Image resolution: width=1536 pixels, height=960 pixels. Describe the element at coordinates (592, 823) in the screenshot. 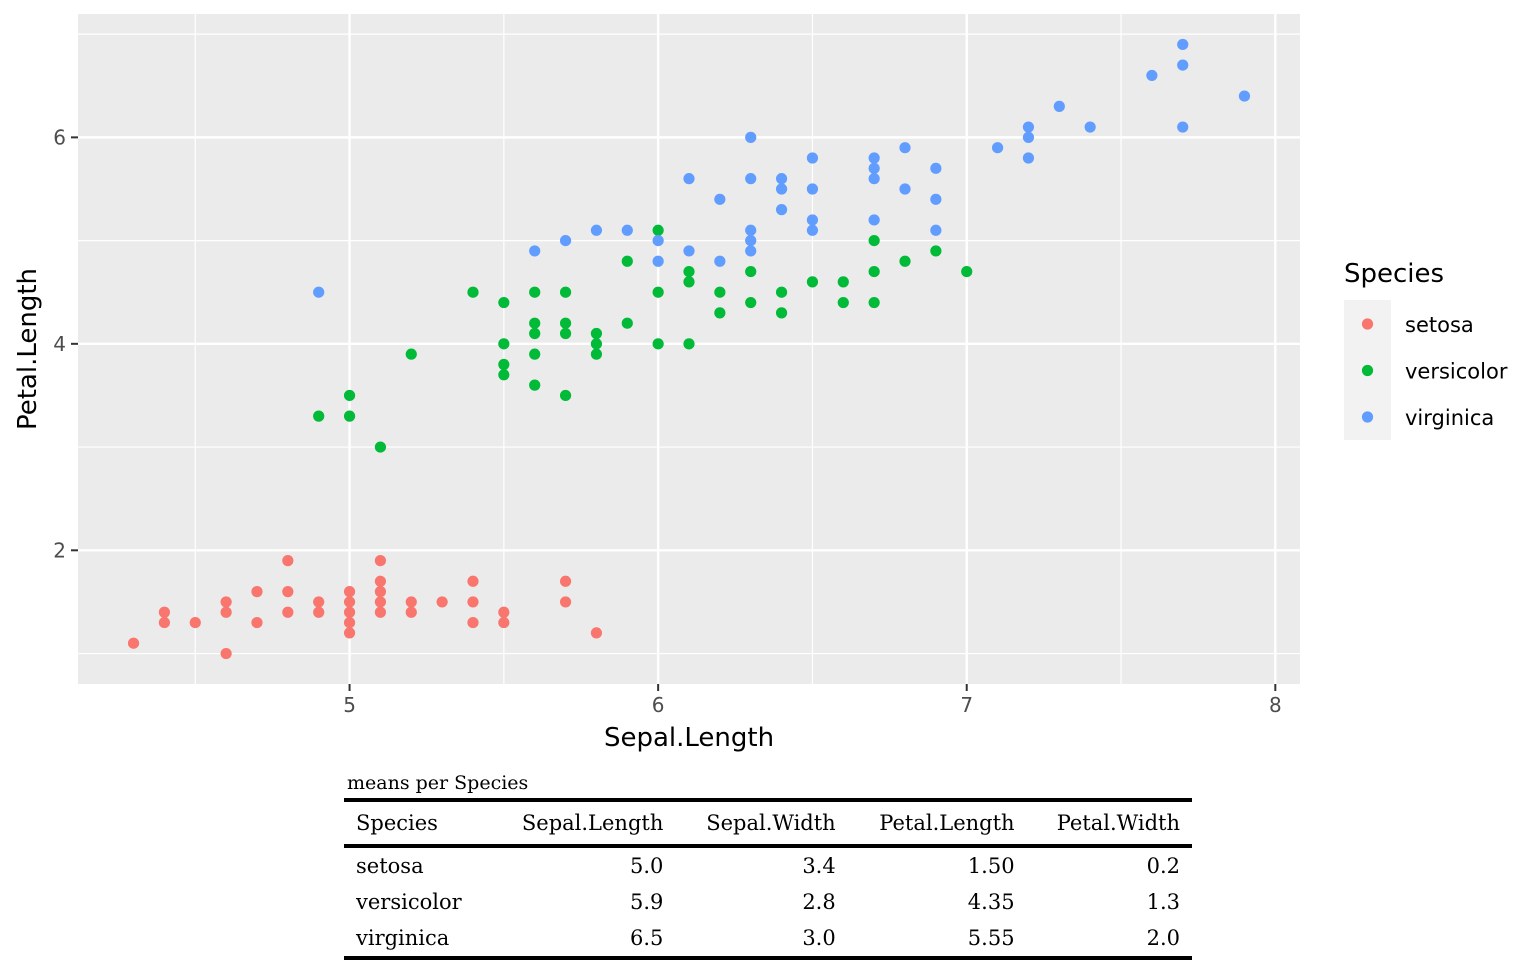

I see `column-header-sepal-length: Sepal.Length` at that location.